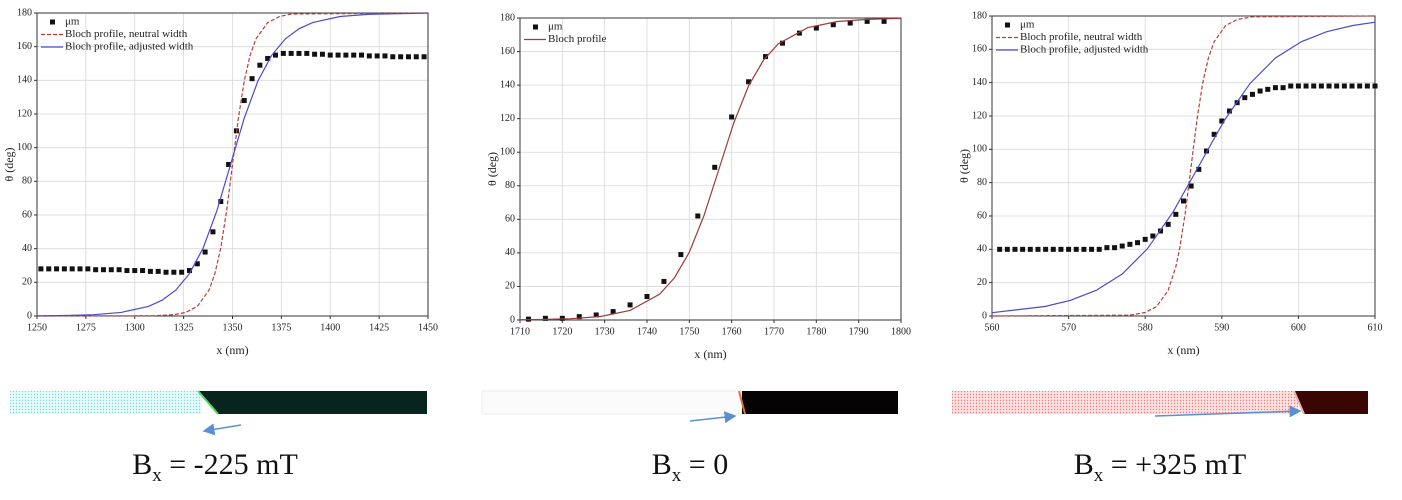 The width and height of the screenshot is (1402, 500). What do you see at coordinates (37, 327) in the screenshot?
I see `x-tick-label: 1250` at bounding box center [37, 327].